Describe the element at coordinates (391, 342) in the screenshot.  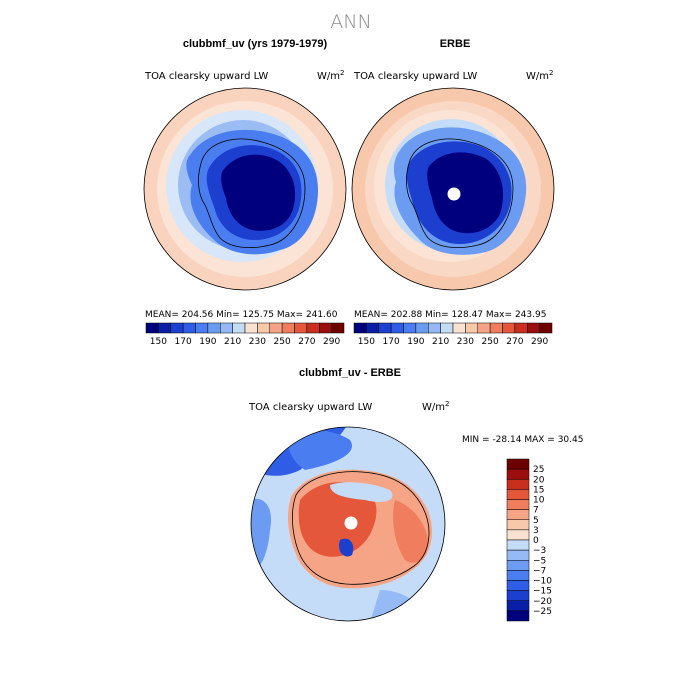
I see `cb2-tick-label: 170` at that location.